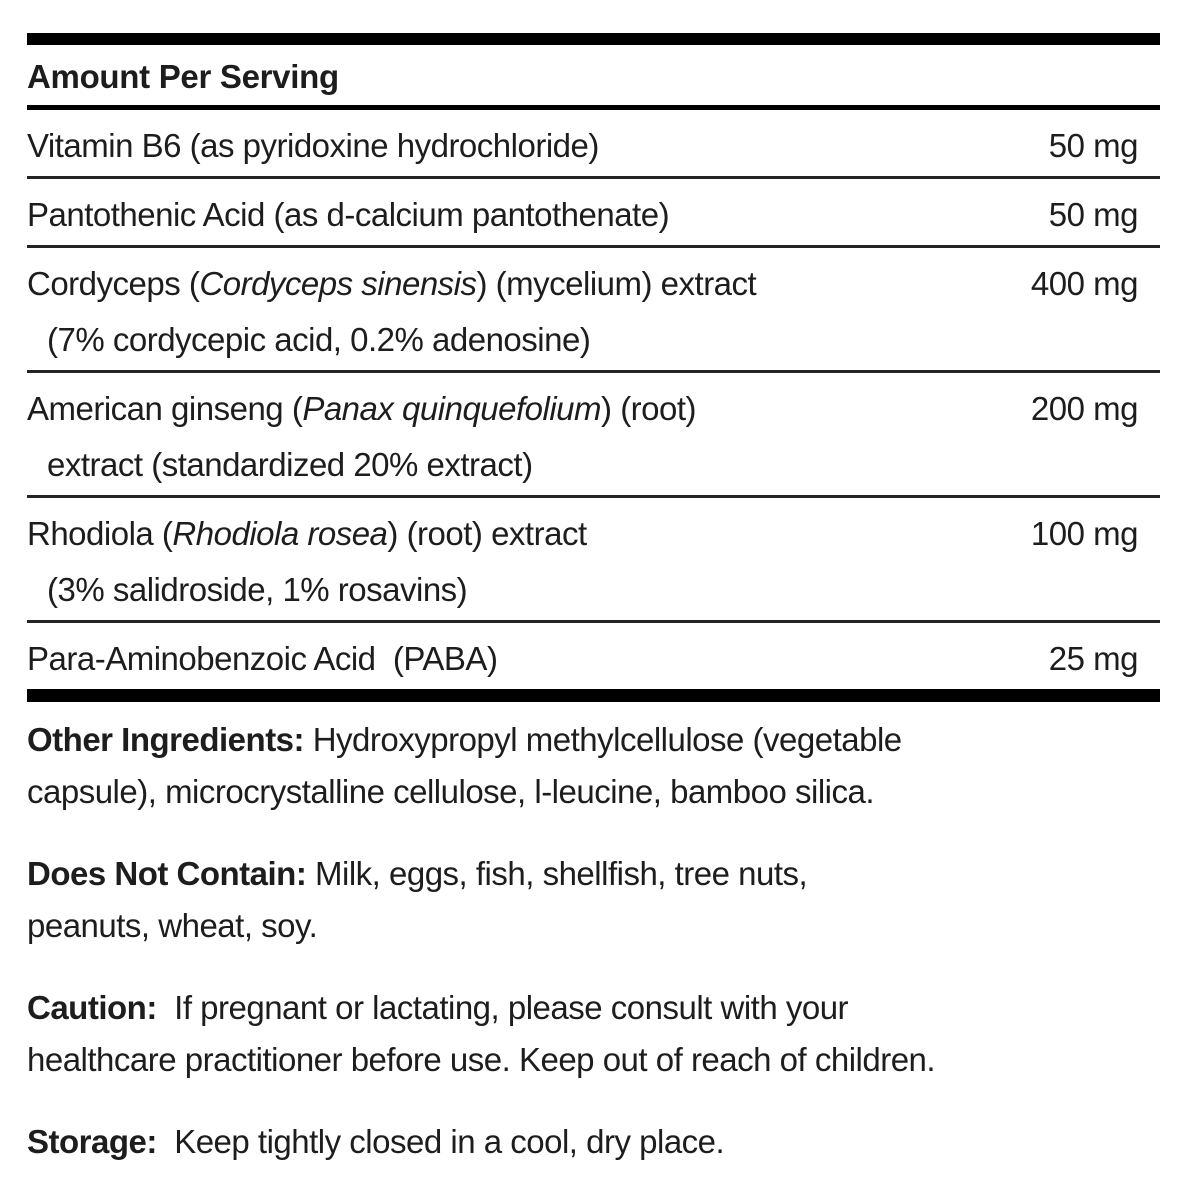 This screenshot has height=1200, width=1195. Describe the element at coordinates (593, 656) in the screenshot. I see `ingredient-row: Para-Aminobenzoic Acid (PABA) 25 mg` at that location.